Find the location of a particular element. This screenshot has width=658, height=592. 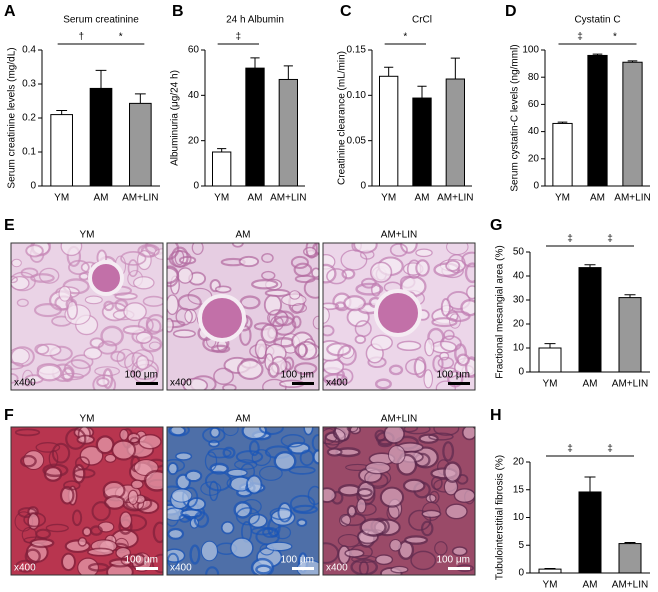

y-tick-label: 10 is located at coordinates (519, 348).